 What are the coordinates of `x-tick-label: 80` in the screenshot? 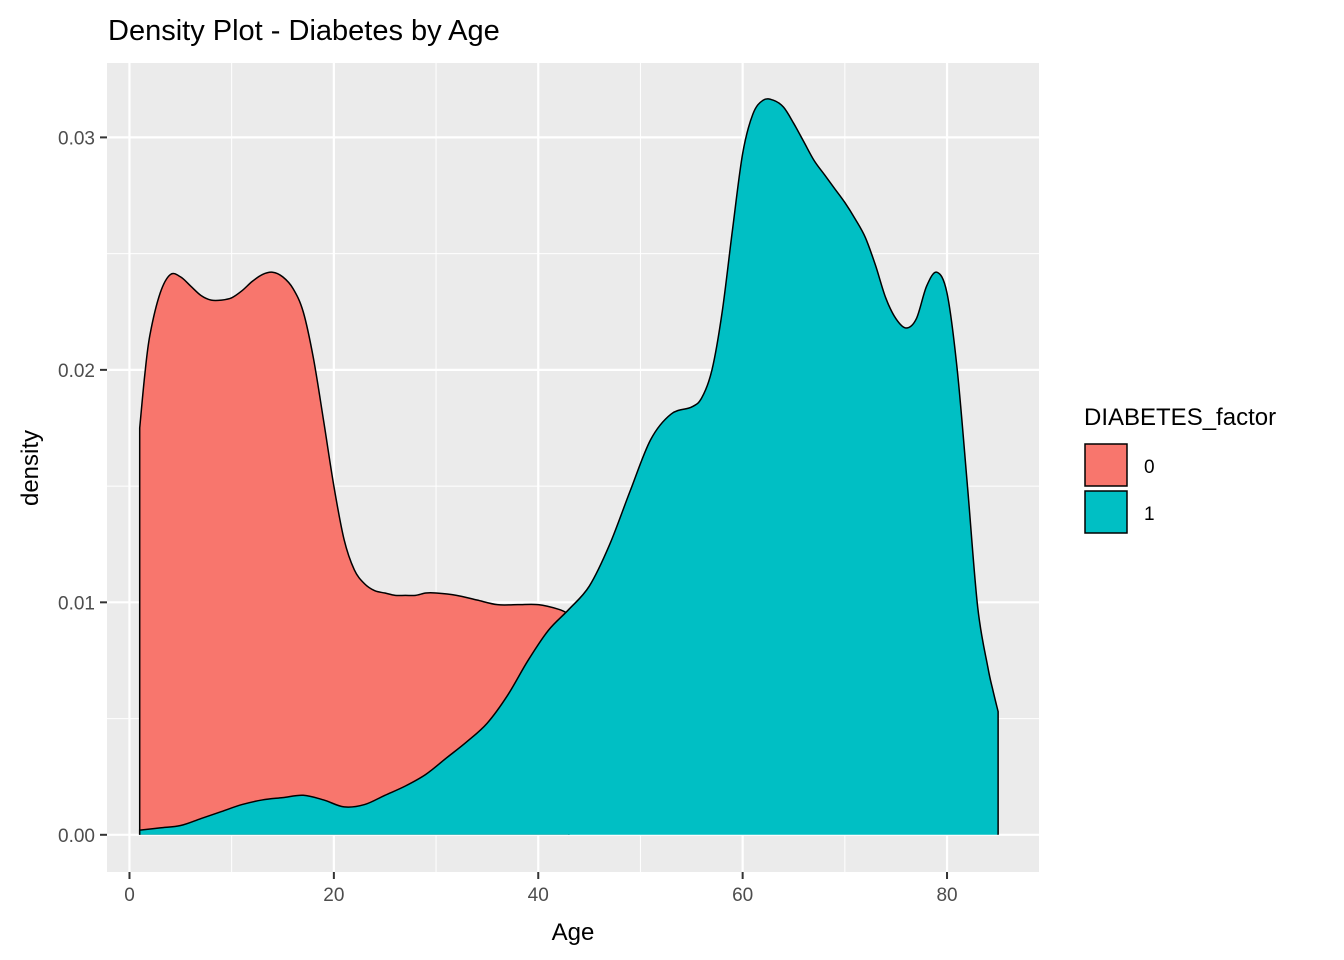 It's located at (946, 895).